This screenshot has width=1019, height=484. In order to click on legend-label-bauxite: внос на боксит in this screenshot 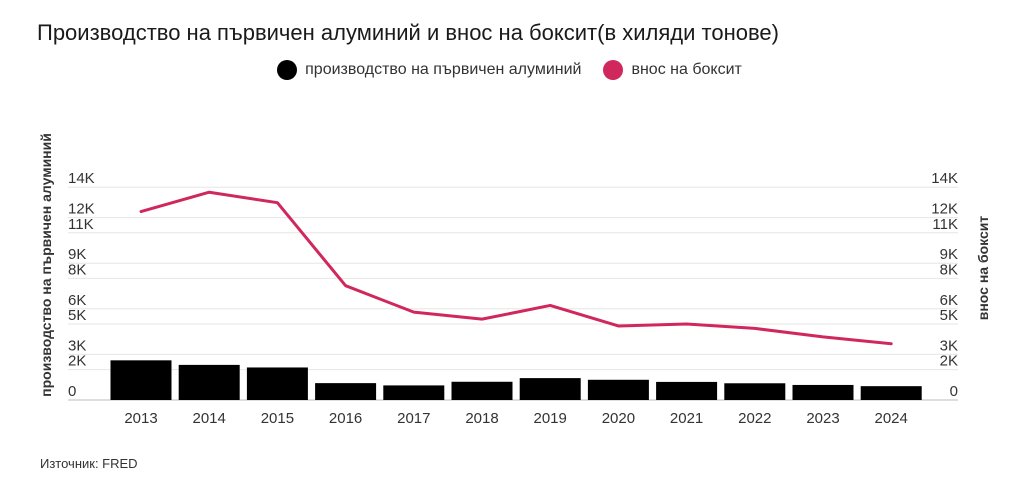, I will do `click(686, 69)`.